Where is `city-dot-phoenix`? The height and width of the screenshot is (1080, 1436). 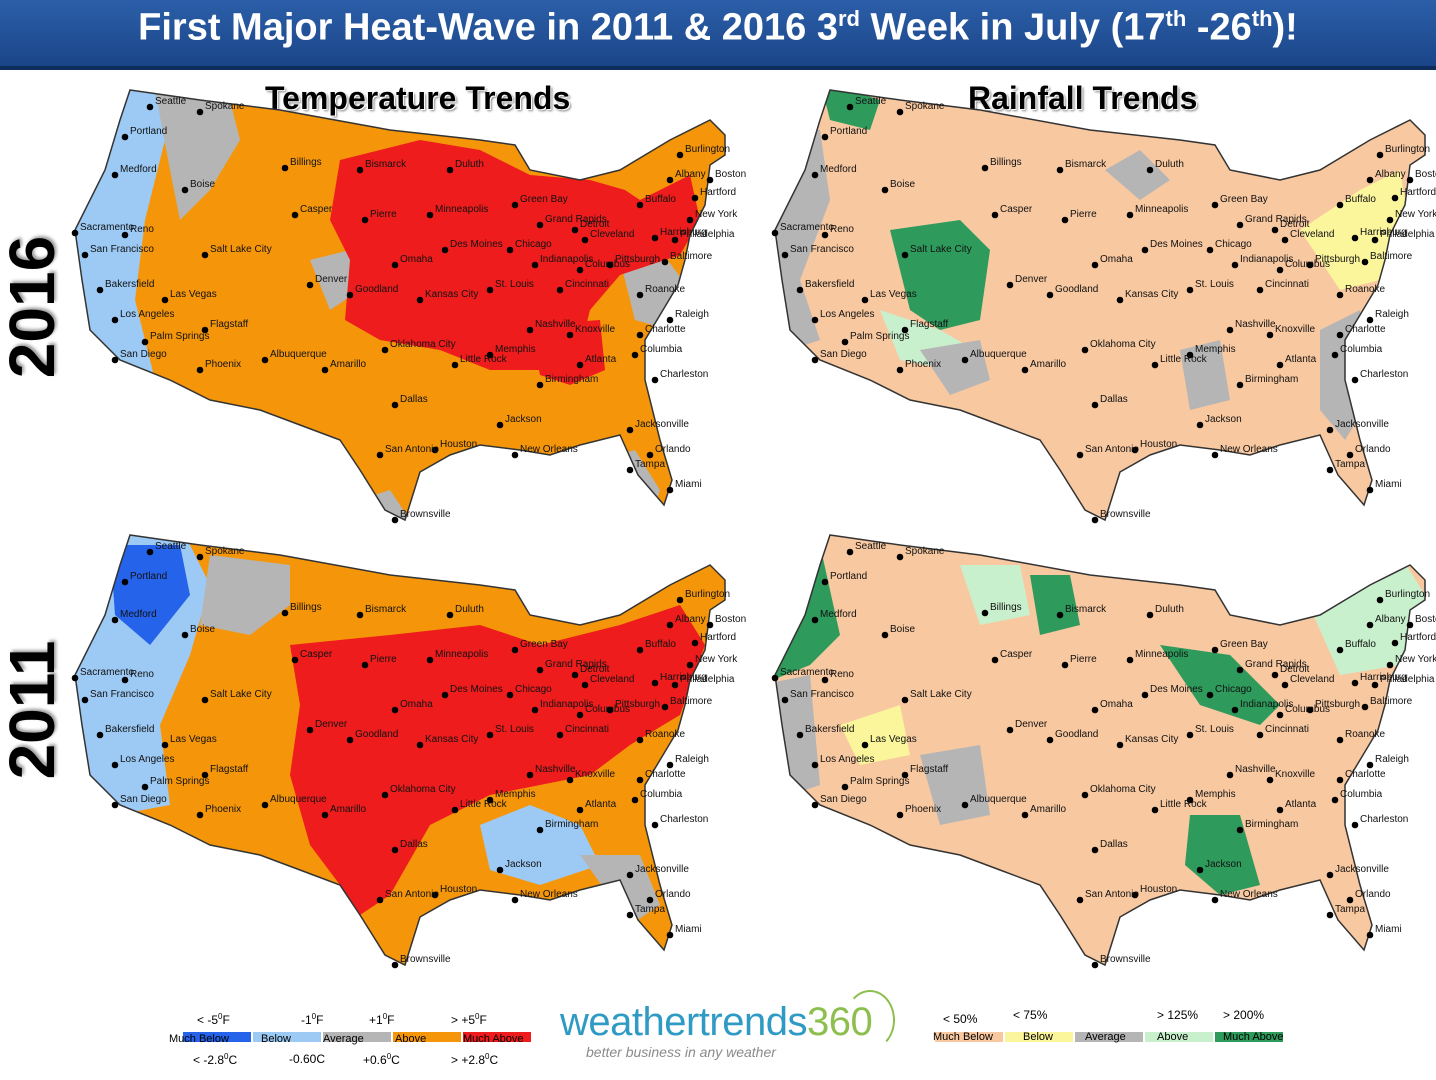 city-dot-phoenix is located at coordinates (200, 815).